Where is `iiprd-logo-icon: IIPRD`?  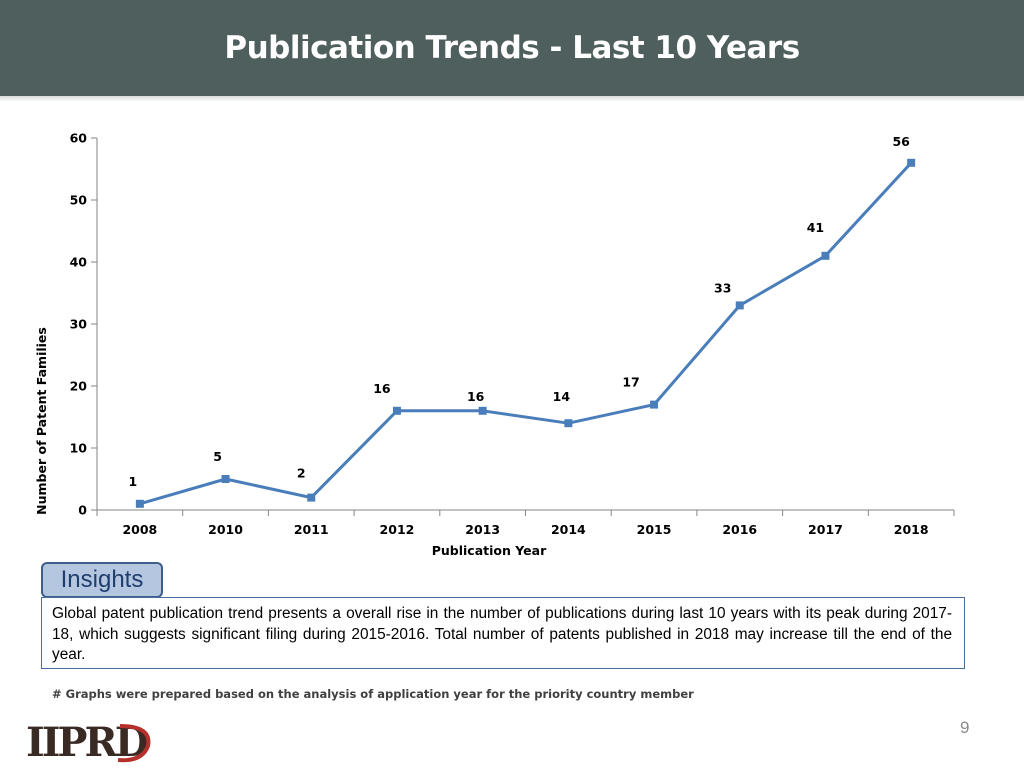
iiprd-logo-icon: IIPRD is located at coordinates (89, 741).